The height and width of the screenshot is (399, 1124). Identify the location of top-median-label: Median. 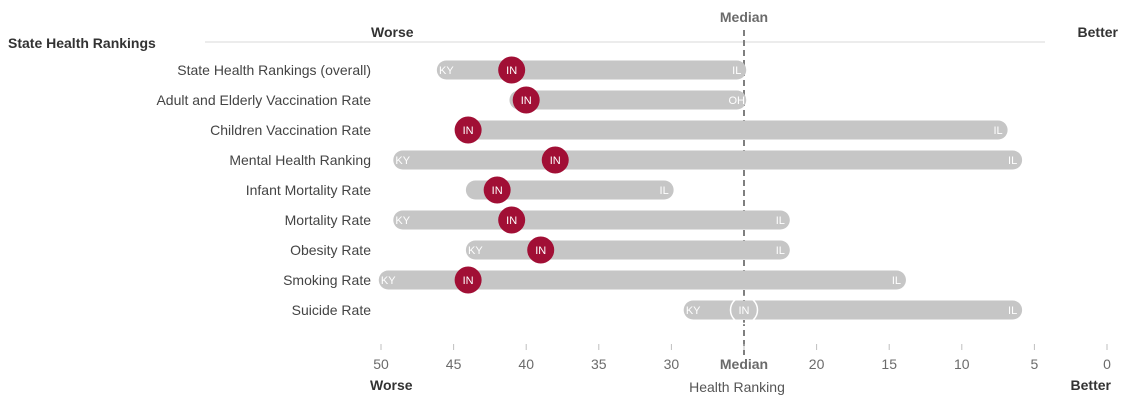
(744, 17).